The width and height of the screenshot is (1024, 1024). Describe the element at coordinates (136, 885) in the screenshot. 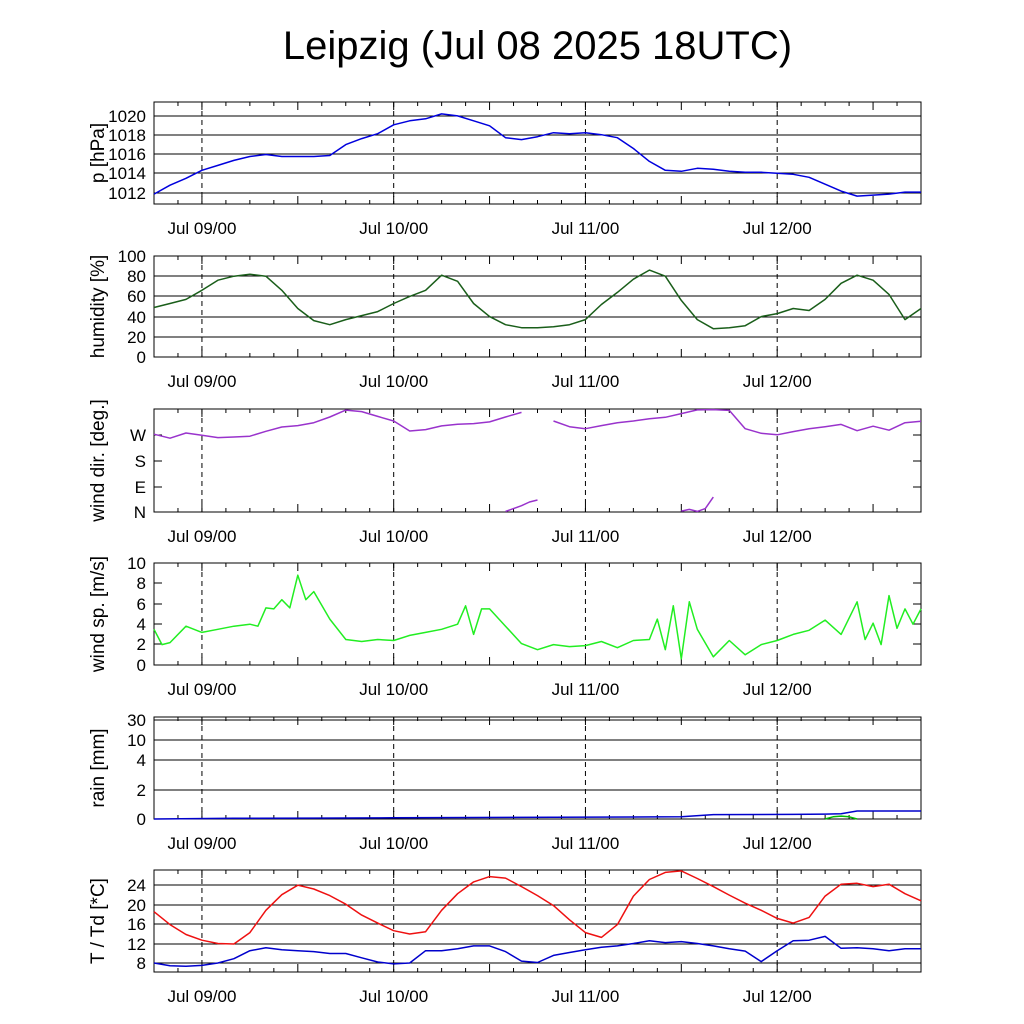

I see `y-tick-label: 24` at that location.